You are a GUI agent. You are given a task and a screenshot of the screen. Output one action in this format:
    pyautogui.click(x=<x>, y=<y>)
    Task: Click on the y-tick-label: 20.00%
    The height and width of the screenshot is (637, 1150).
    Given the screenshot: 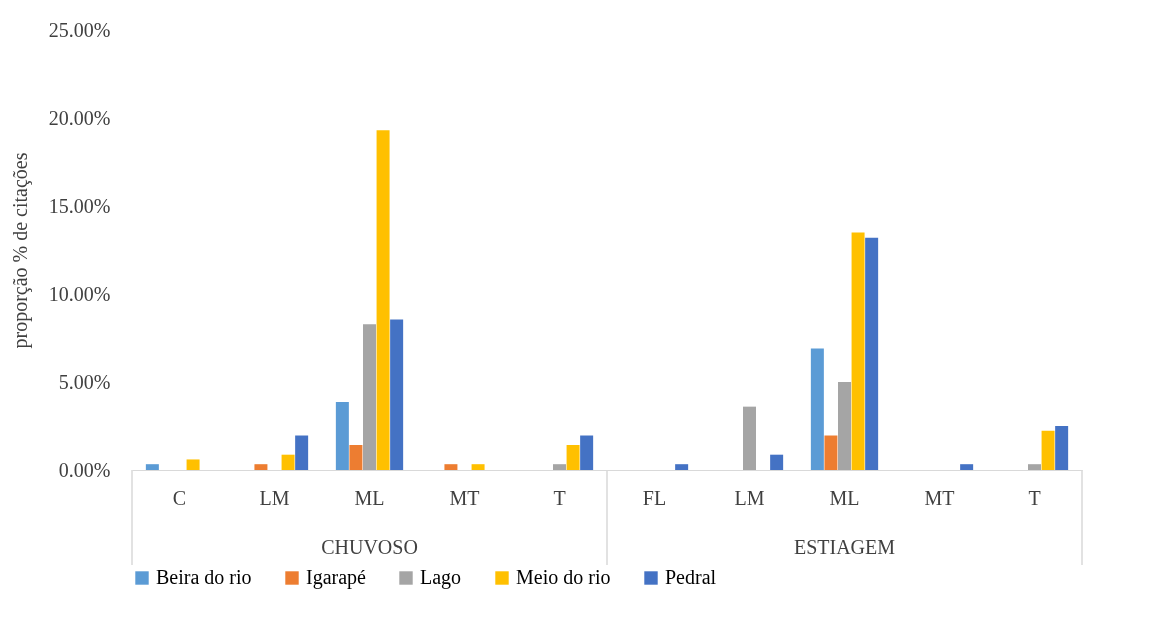 What is the action you would take?
    pyautogui.click(x=79, y=117)
    